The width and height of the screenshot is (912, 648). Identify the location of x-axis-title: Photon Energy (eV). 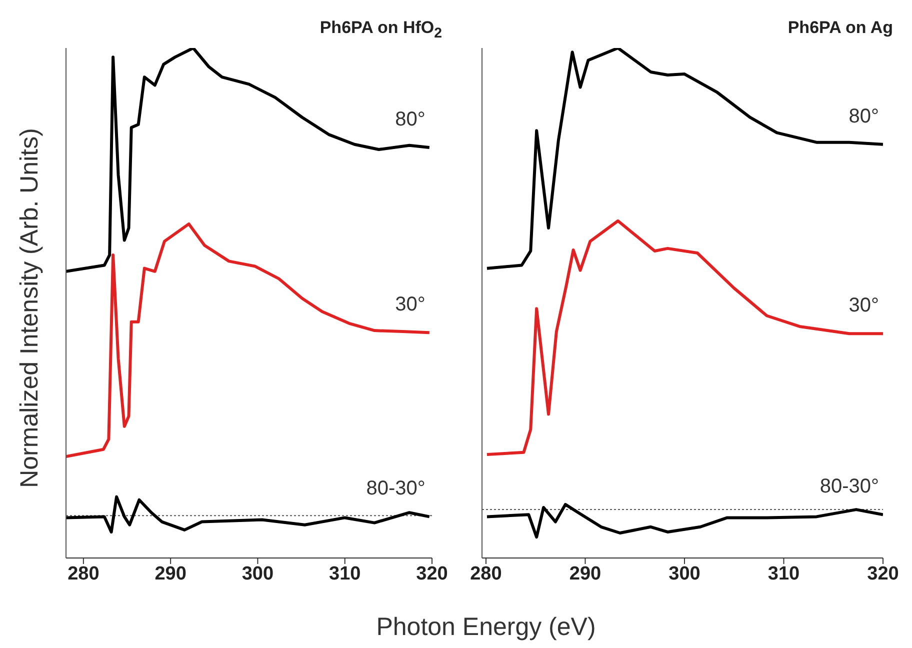
(486, 627).